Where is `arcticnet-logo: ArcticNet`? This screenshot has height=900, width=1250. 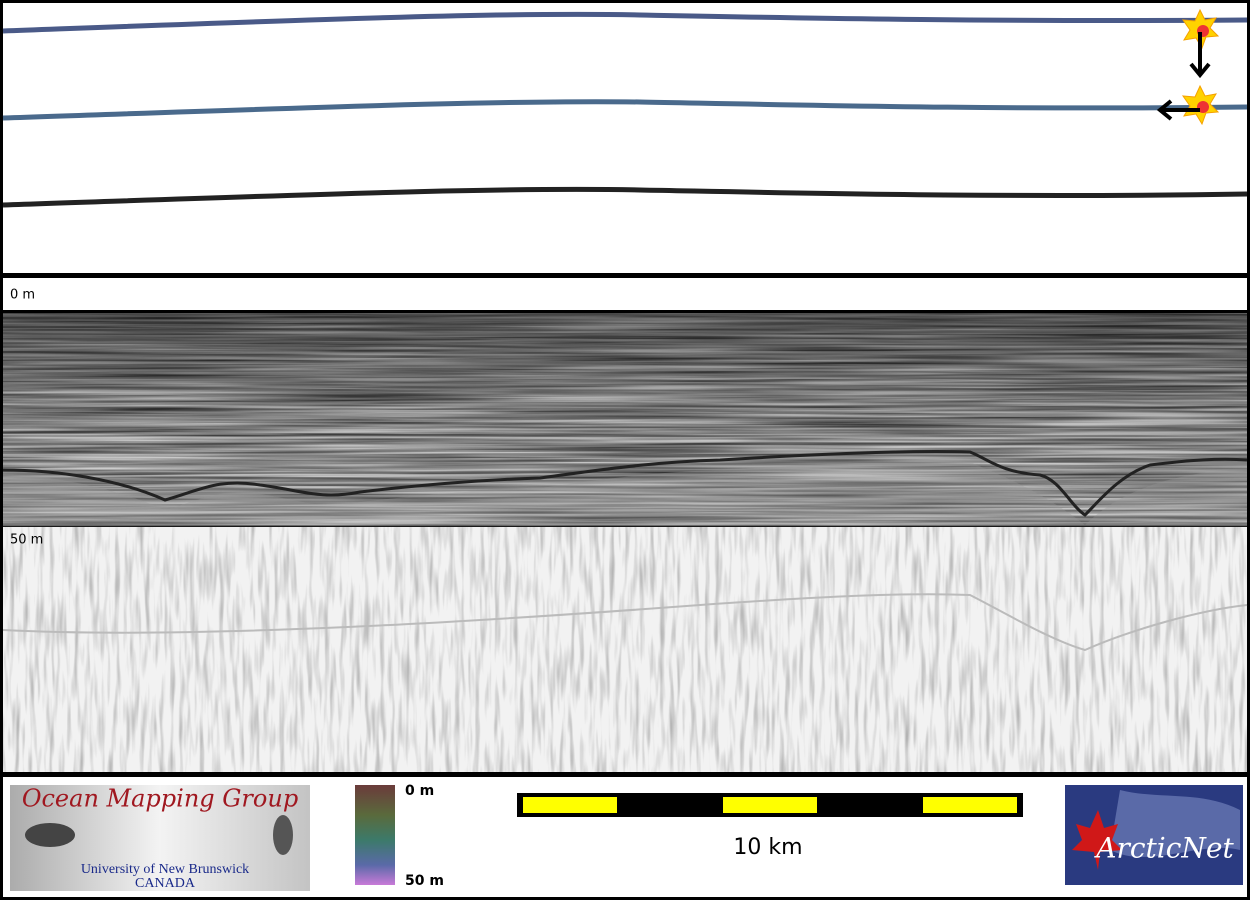 arcticnet-logo: ArcticNet is located at coordinates (1154, 835).